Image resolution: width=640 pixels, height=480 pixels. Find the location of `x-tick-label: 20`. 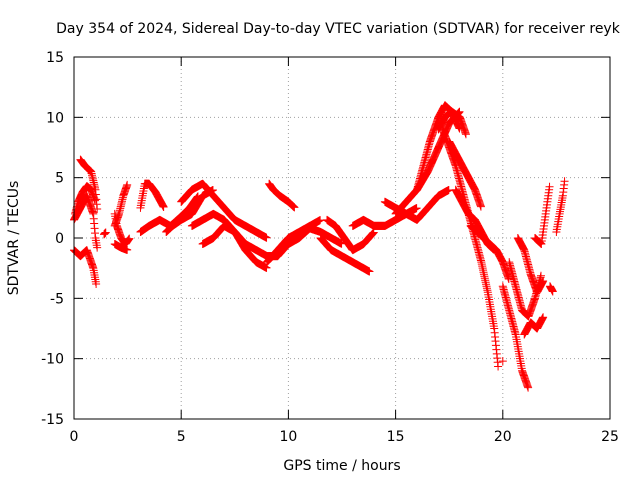

x-tick-label: 20 is located at coordinates (503, 437).